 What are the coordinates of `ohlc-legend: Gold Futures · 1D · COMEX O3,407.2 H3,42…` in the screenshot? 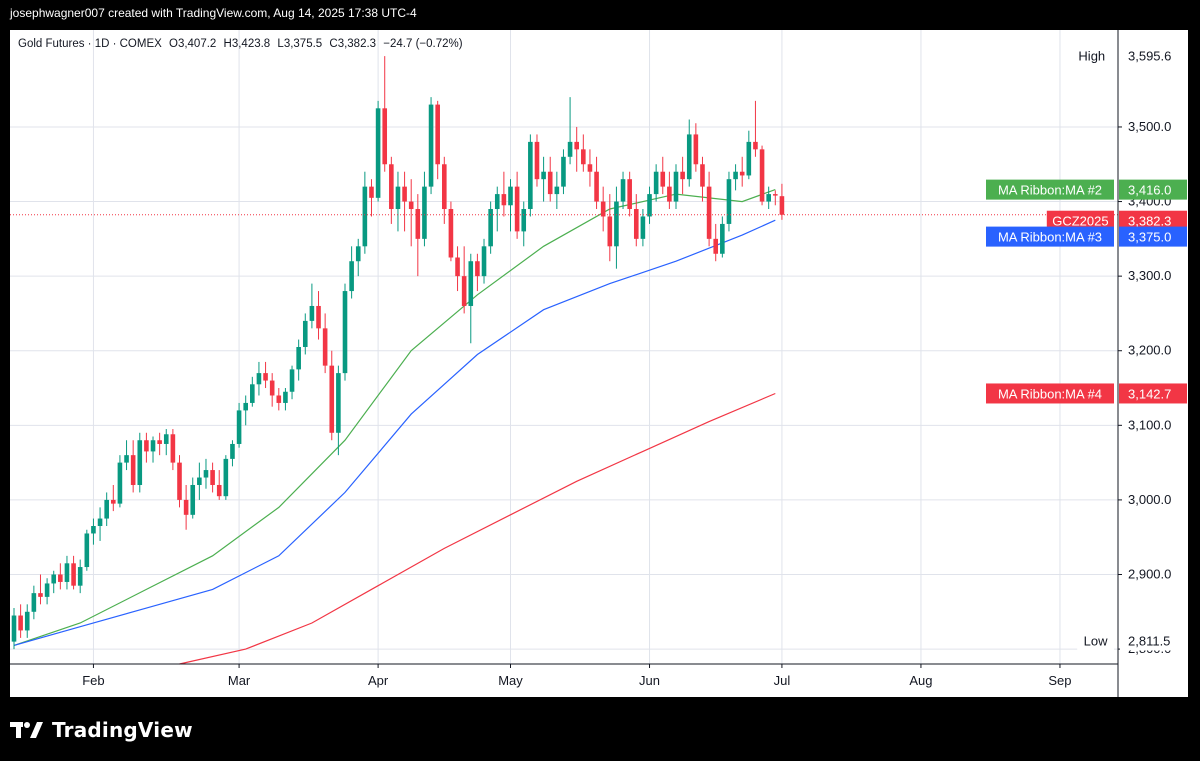 It's located at (242, 44).